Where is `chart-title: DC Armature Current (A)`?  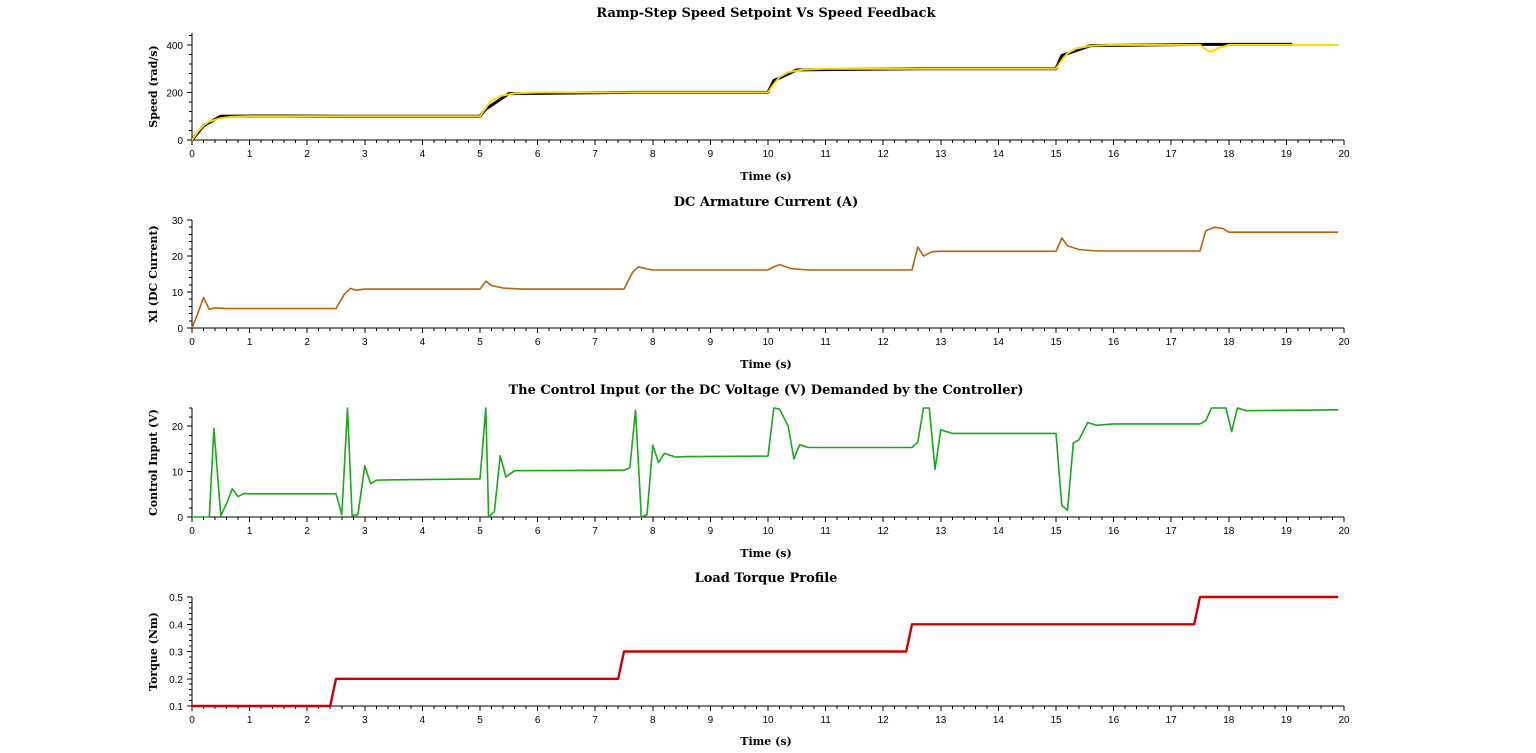 chart-title: DC Armature Current (A) is located at coordinates (766, 202).